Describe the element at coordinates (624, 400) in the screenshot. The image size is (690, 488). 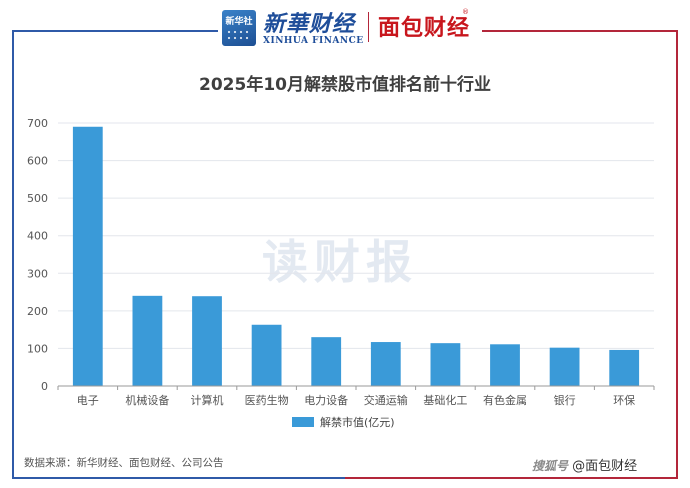
I see `x-tick-label: 环保` at that location.